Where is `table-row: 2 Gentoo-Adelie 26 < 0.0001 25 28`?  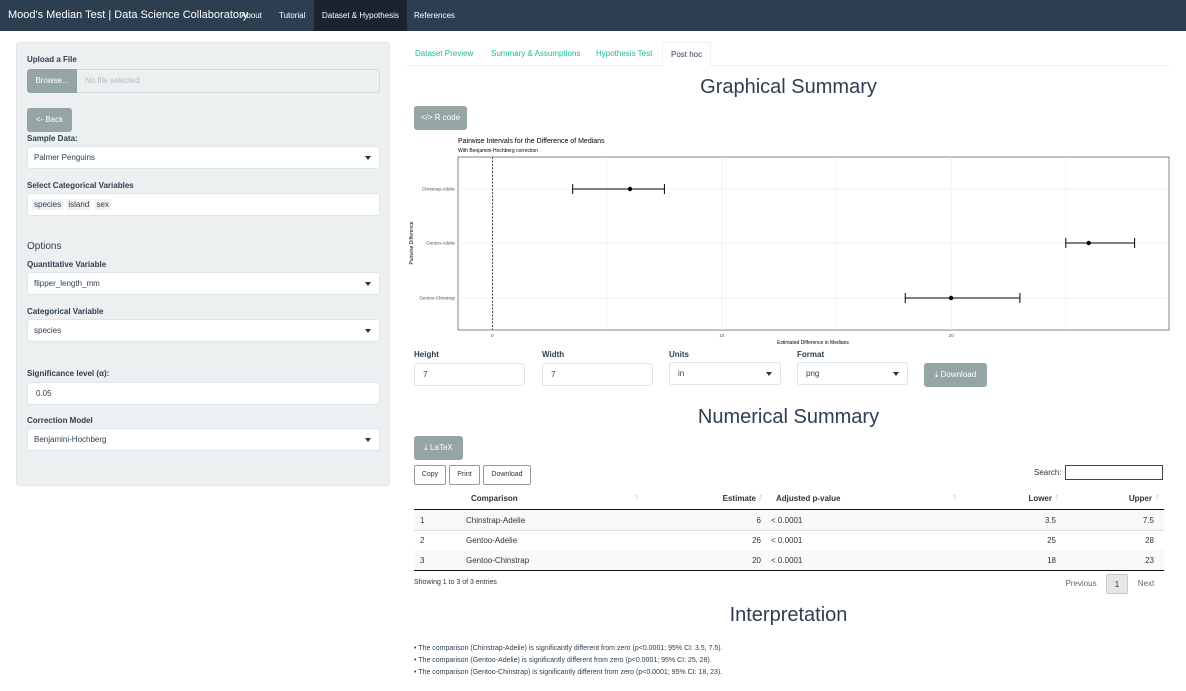 table-row: 2 Gentoo-Adelie 26 < 0.0001 25 28 is located at coordinates (789, 540).